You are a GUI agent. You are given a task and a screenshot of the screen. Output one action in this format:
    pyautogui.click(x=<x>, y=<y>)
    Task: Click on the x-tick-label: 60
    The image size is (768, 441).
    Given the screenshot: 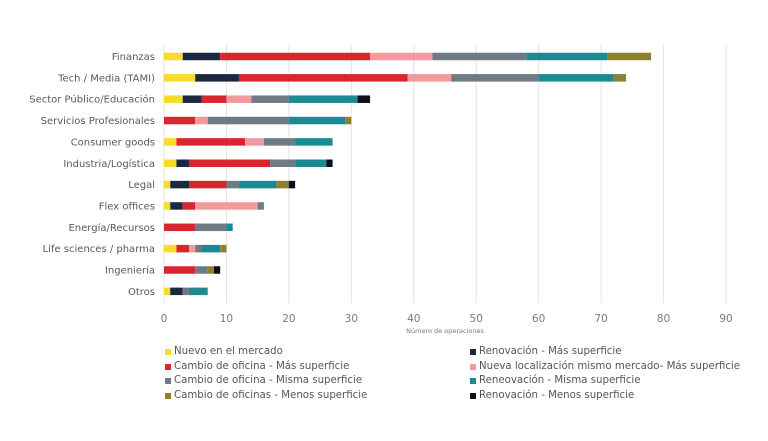 What is the action you would take?
    pyautogui.click(x=538, y=319)
    